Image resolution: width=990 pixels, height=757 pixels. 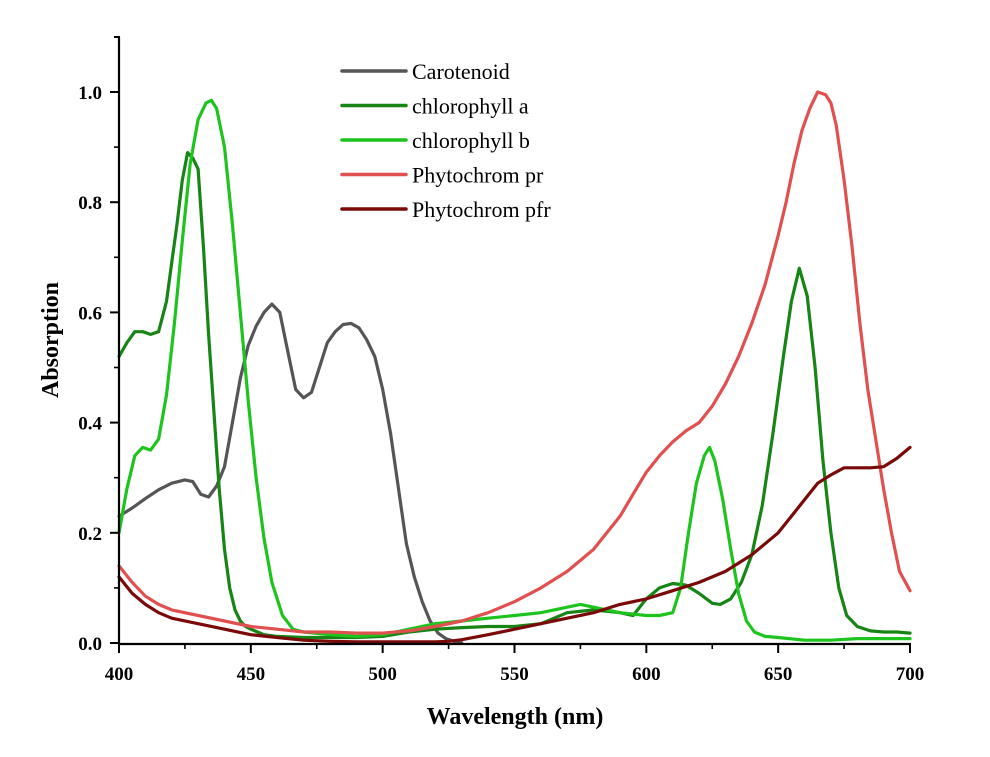 What do you see at coordinates (471, 140) in the screenshot?
I see `legend-label-chlorophyll-b: chlorophyll b` at bounding box center [471, 140].